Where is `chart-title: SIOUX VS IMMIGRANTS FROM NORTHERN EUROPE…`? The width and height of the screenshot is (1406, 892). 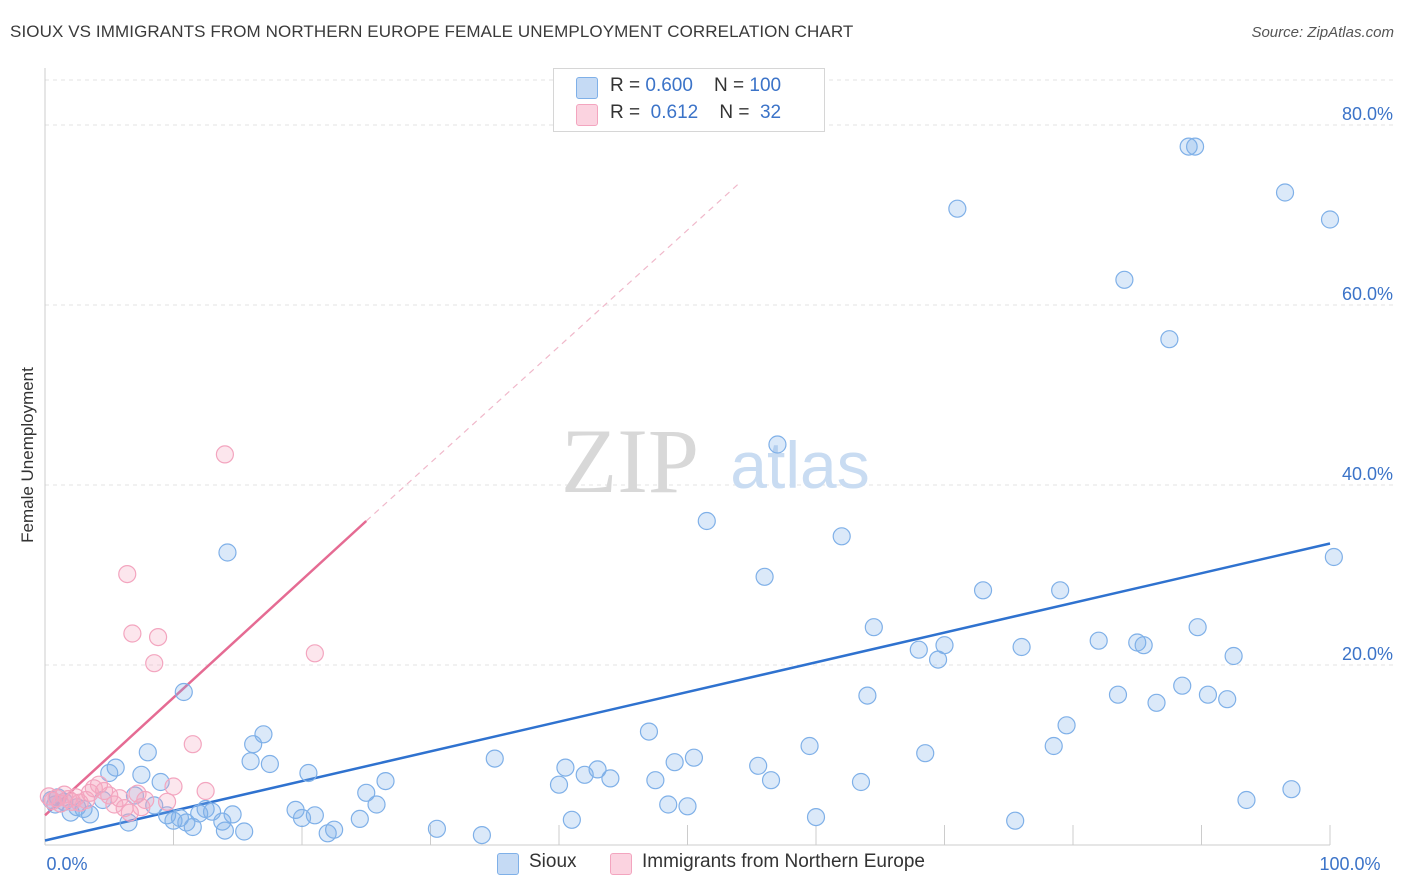 chart-title: SIOUX VS IMMIGRANTS FROM NORTHERN EUROPE… is located at coordinates (432, 31).